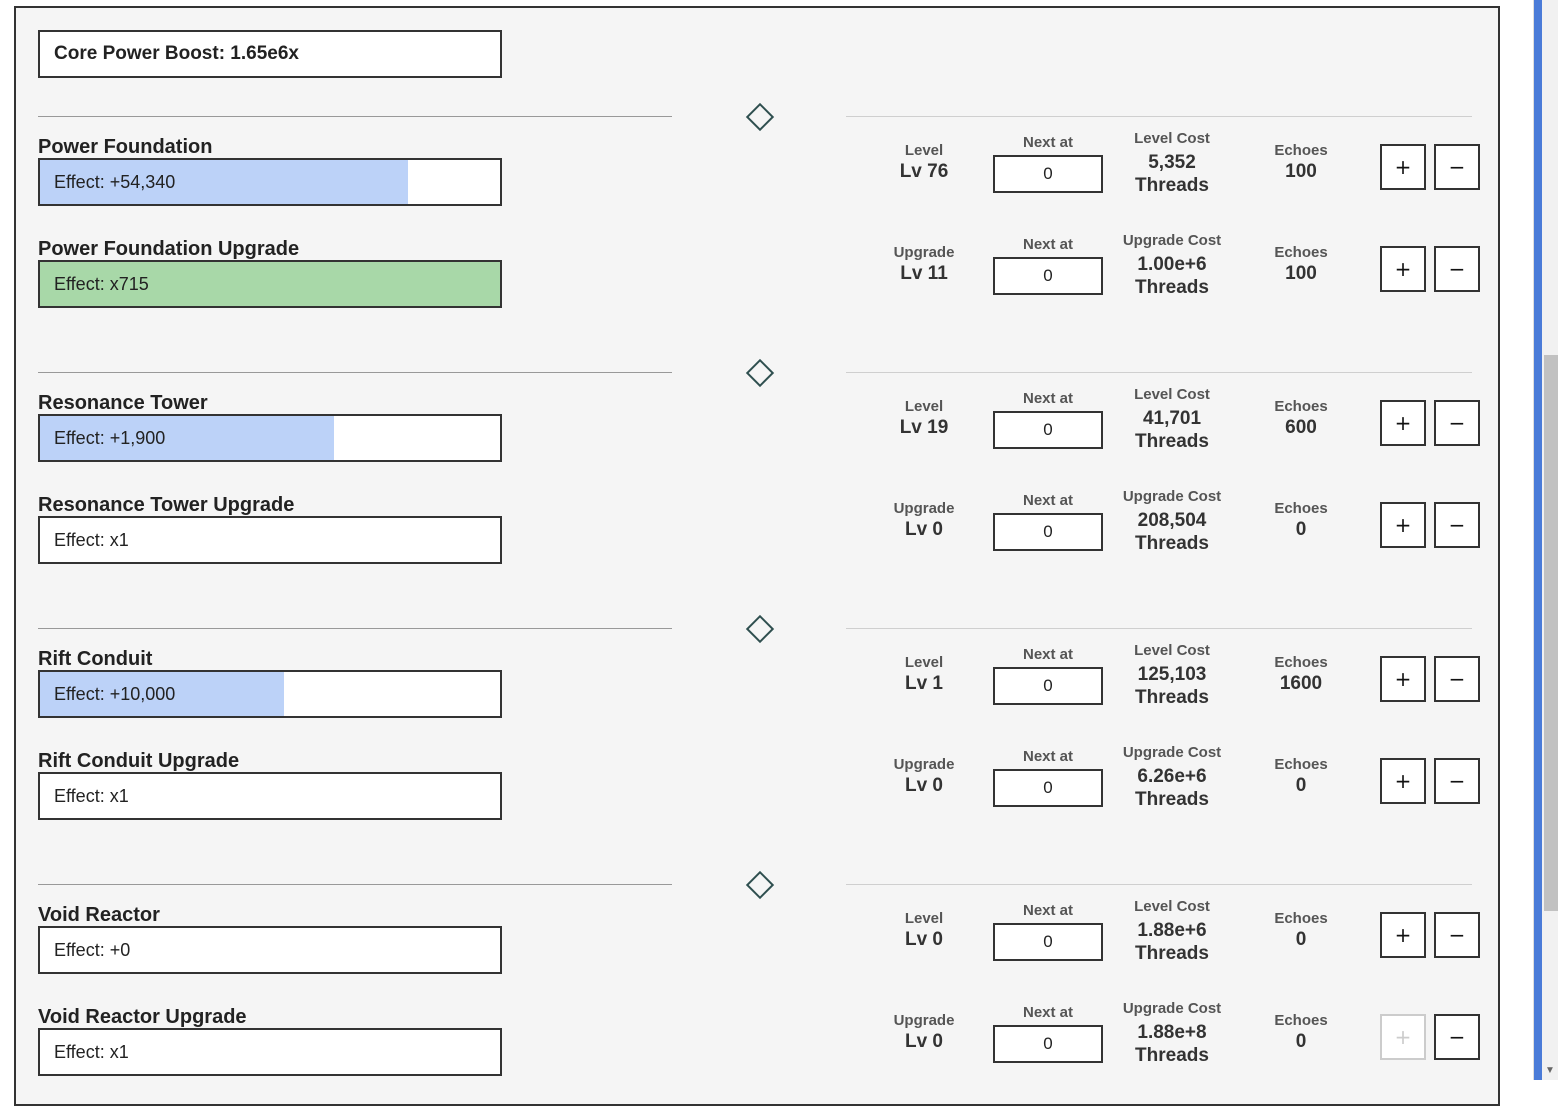 The width and height of the screenshot is (1558, 1106). Describe the element at coordinates (125, 147) in the screenshot. I see `item-name: Power Foundation` at that location.